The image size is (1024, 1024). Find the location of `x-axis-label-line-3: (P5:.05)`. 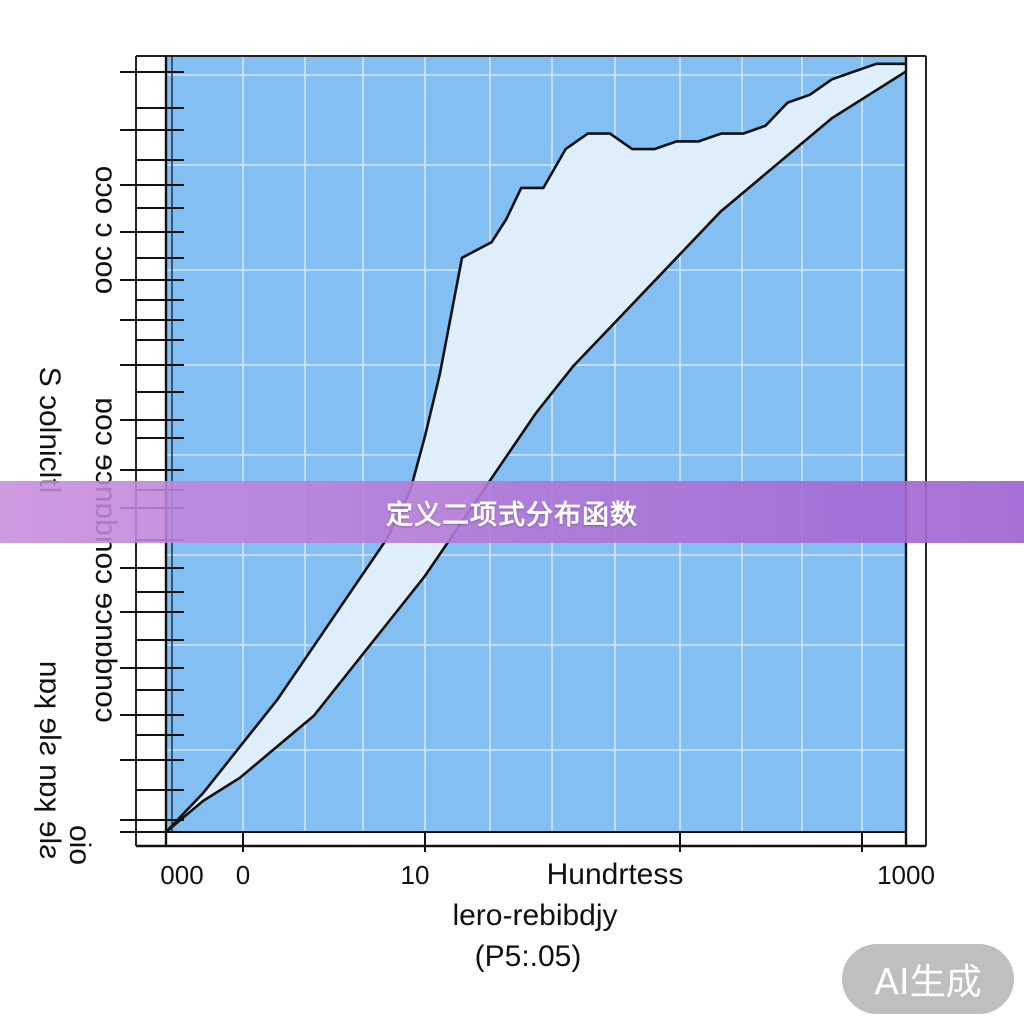

x-axis-label-line-3: (P5:.05) is located at coordinates (528, 956).